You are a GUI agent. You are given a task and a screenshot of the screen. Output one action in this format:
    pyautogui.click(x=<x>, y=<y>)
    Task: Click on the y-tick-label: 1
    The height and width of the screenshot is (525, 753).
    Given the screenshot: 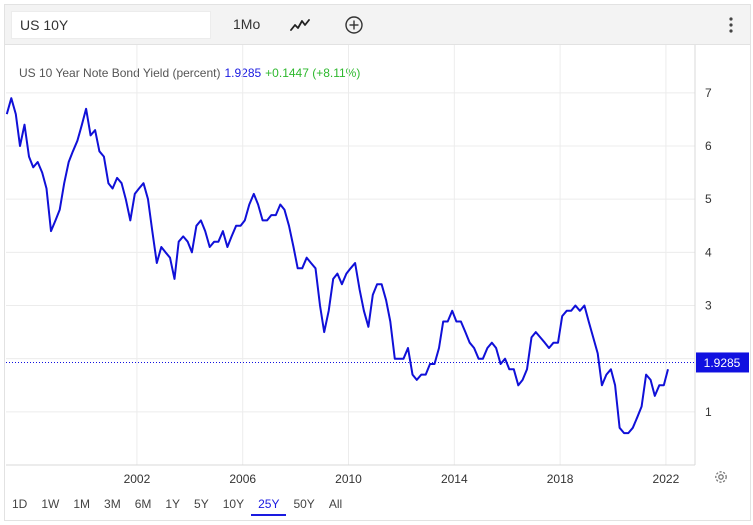 What is the action you would take?
    pyautogui.click(x=708, y=412)
    